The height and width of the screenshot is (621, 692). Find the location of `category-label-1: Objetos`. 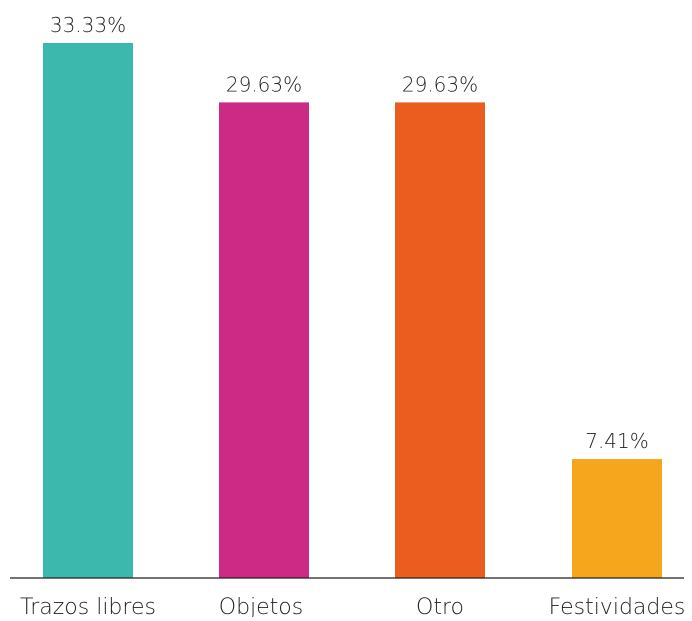

category-label-1: Objetos is located at coordinates (261, 606).